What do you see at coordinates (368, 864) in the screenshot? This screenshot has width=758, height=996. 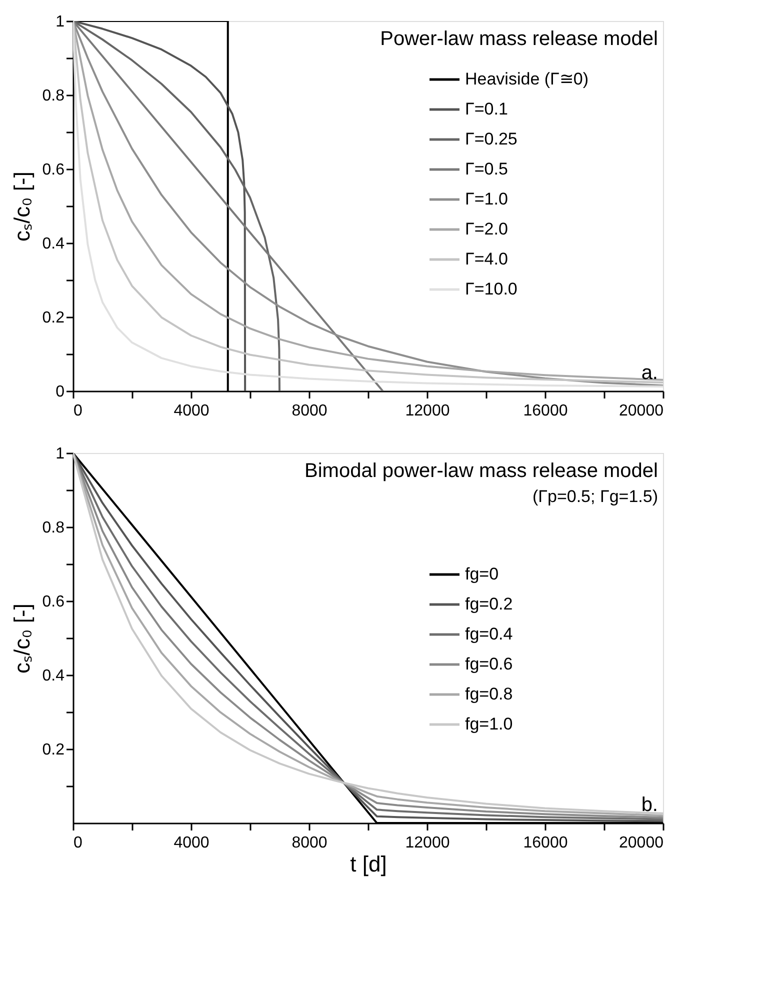 I see `x-axis-title: t [d]` at bounding box center [368, 864].